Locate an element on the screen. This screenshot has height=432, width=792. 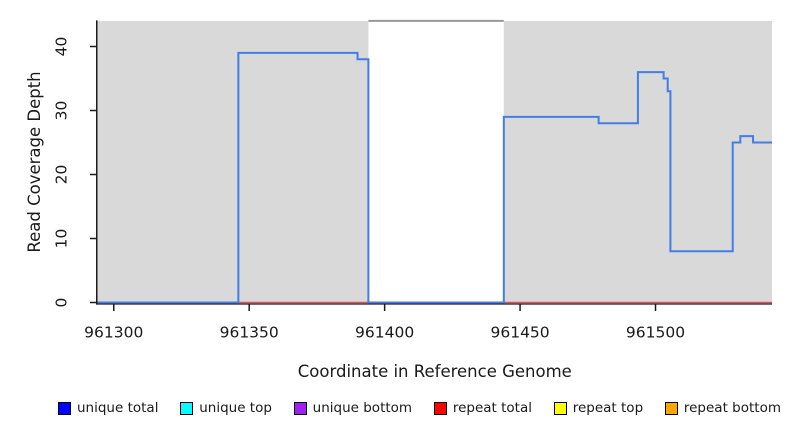
legend-label-unique-top: unique top is located at coordinates (235, 408).